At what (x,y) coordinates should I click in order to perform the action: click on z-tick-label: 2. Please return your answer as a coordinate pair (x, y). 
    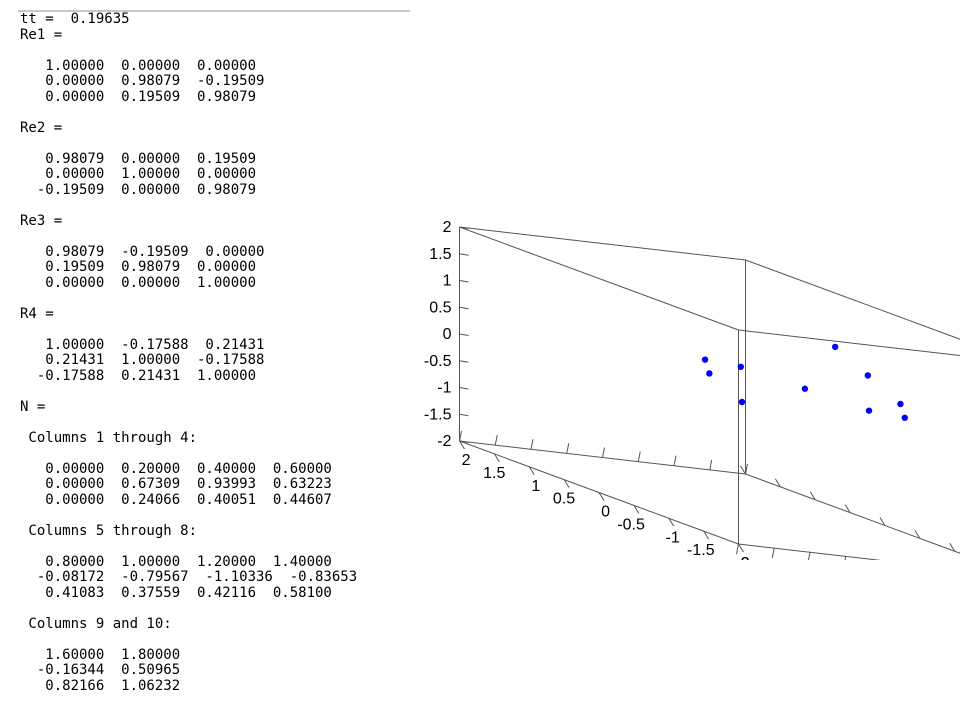
    Looking at the image, I should click on (447, 227).